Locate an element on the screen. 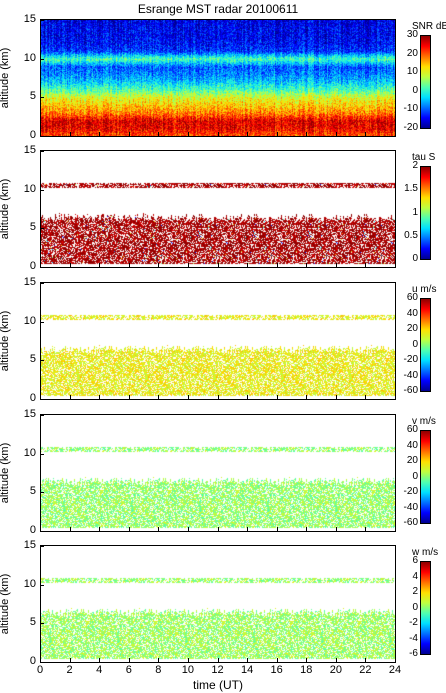  w-colorbar-label: w m/s is located at coordinates (425, 552).